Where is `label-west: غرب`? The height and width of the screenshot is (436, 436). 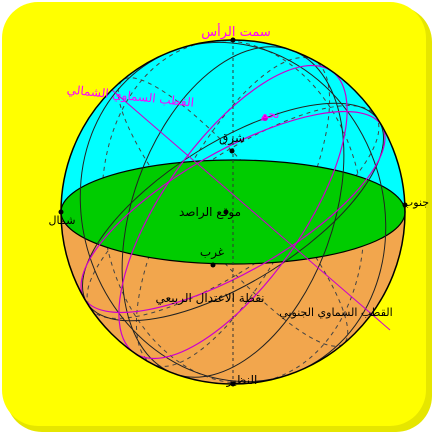 label-west: غرب is located at coordinates (212, 252).